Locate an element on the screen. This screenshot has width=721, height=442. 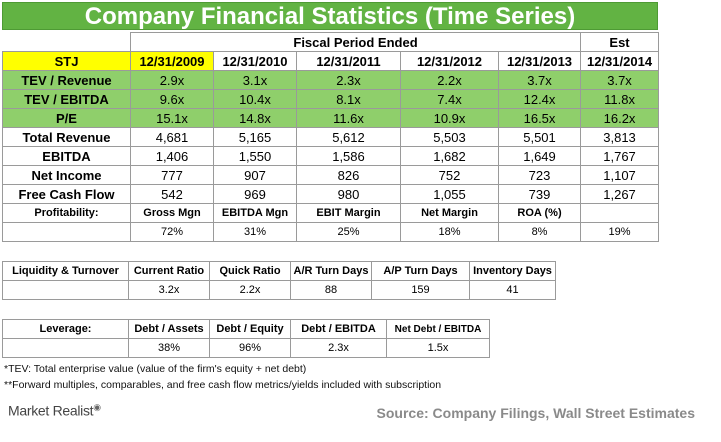
column-header: EBITDA Mgn is located at coordinates (255, 213).